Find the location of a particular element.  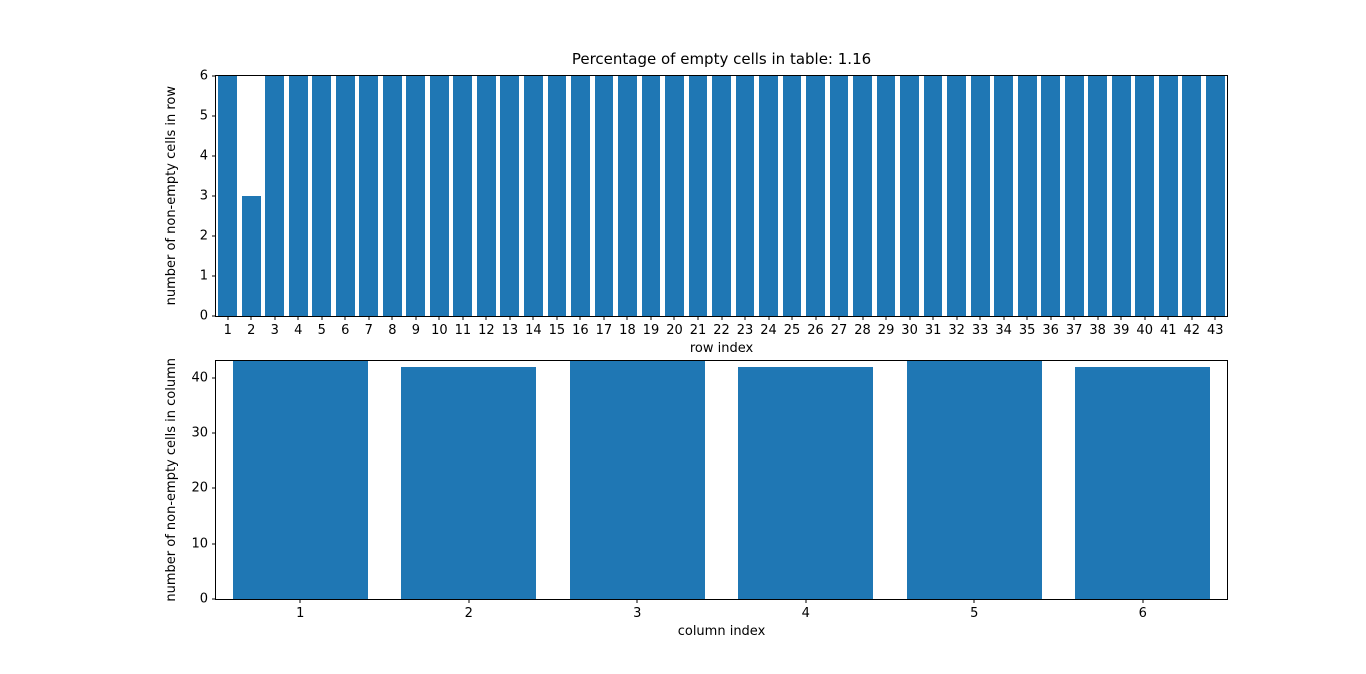

x-tick-label: 12 is located at coordinates (486, 330).